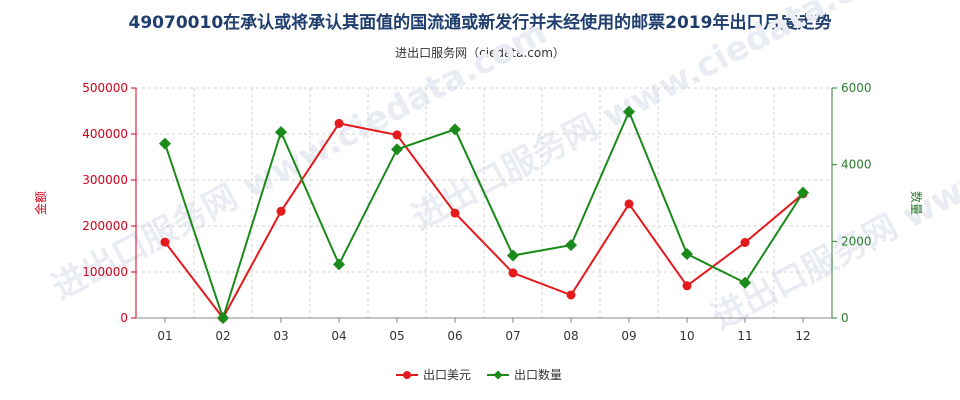 The height and width of the screenshot is (400, 960). What do you see at coordinates (105, 226) in the screenshot?
I see `y-left-tick-label: 200000` at bounding box center [105, 226].